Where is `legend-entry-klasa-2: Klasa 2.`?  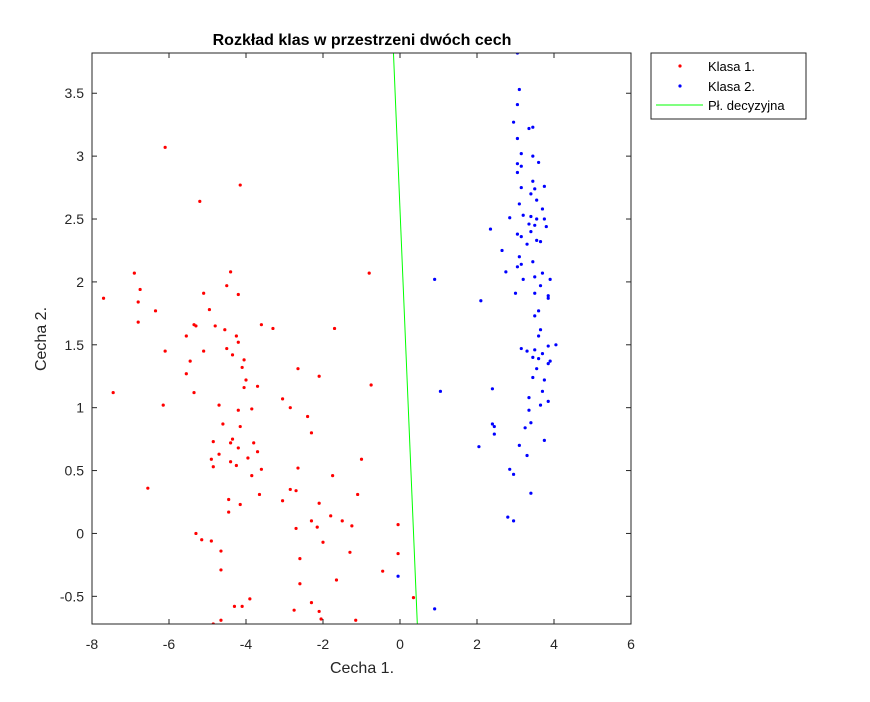 legend-entry-klasa-2: Klasa 2. is located at coordinates (716, 86).